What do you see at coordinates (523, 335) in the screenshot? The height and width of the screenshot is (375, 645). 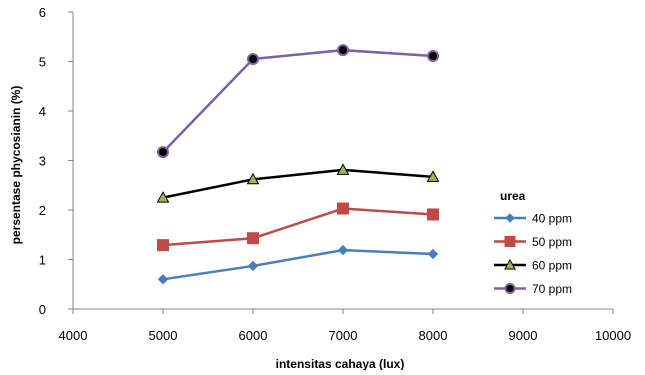 I see `x-tick-label: 9000` at bounding box center [523, 335].